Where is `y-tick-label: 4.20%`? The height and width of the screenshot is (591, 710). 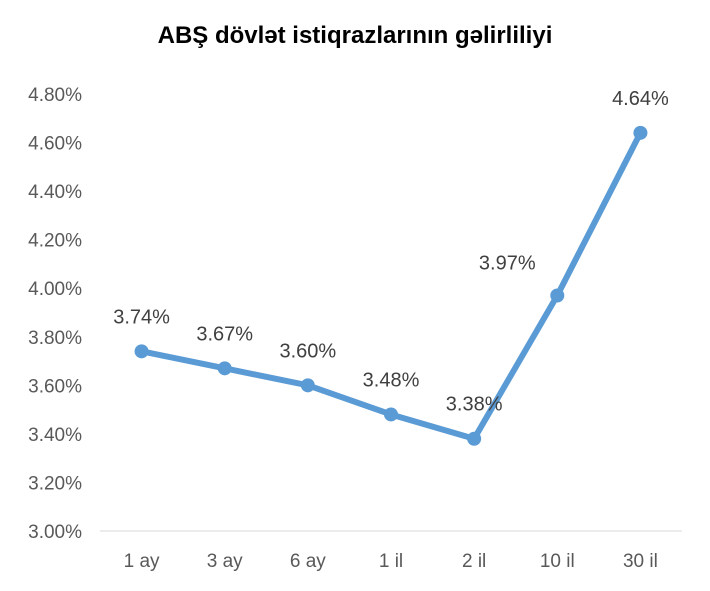 y-tick-label: 4.20% is located at coordinates (55, 241).